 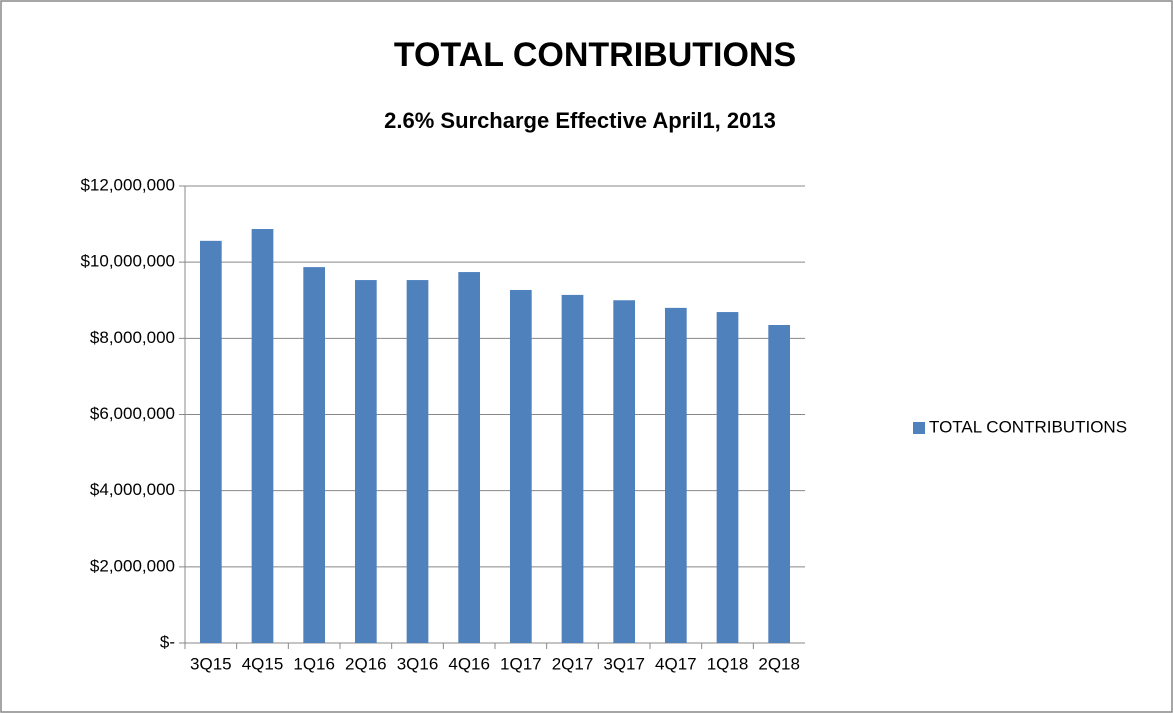 What do you see at coordinates (132, 565) in the screenshot?
I see `y-tick-label: $2,000,000` at bounding box center [132, 565].